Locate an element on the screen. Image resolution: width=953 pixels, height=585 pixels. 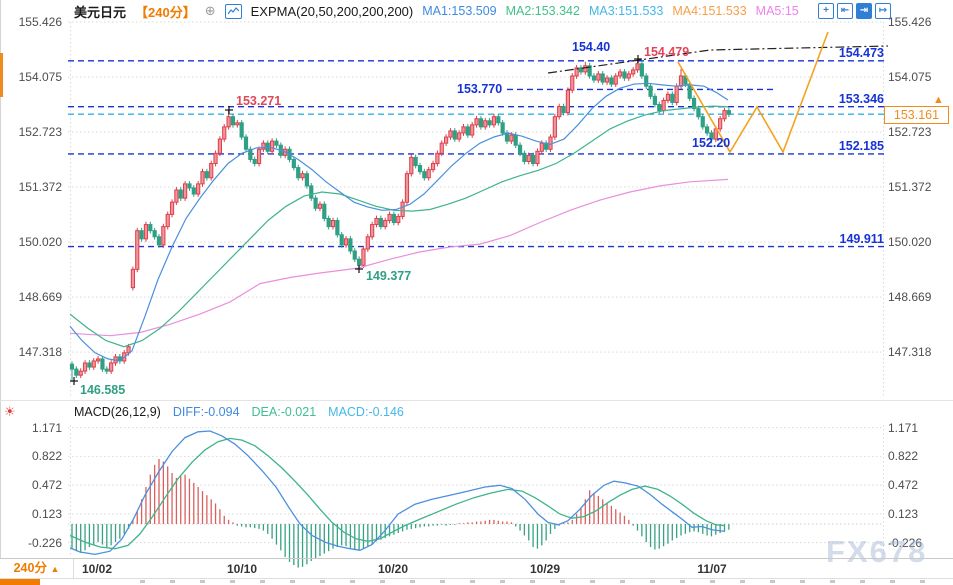
x-axis-date: 10/10 is located at coordinates (242, 569).